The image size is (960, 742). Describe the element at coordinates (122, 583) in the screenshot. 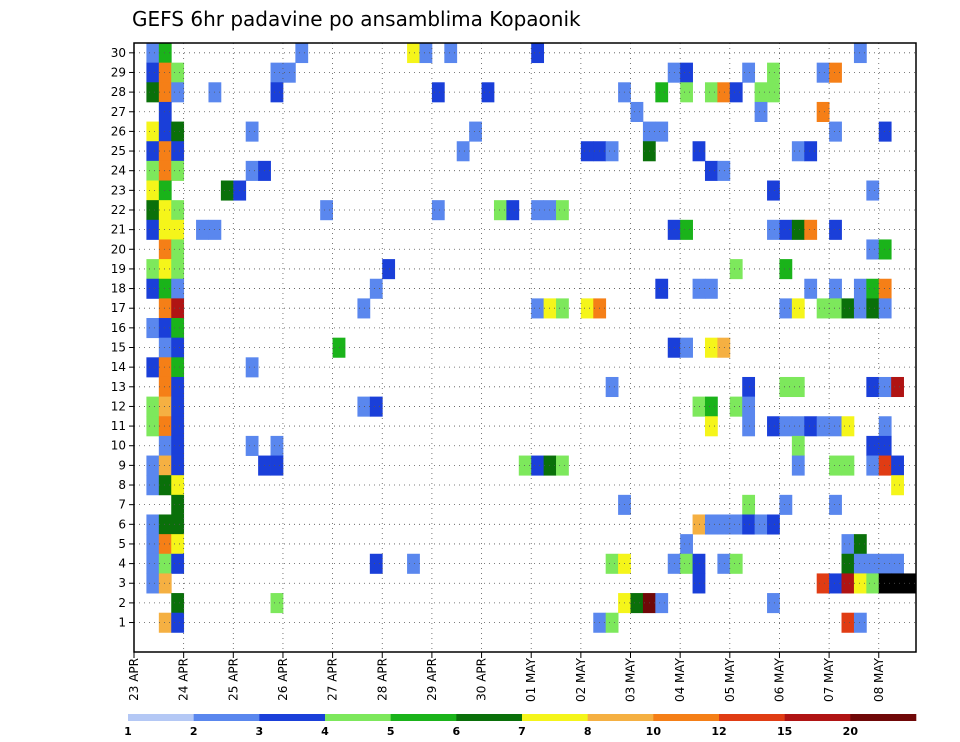

I see `y-tick-label: 3` at that location.